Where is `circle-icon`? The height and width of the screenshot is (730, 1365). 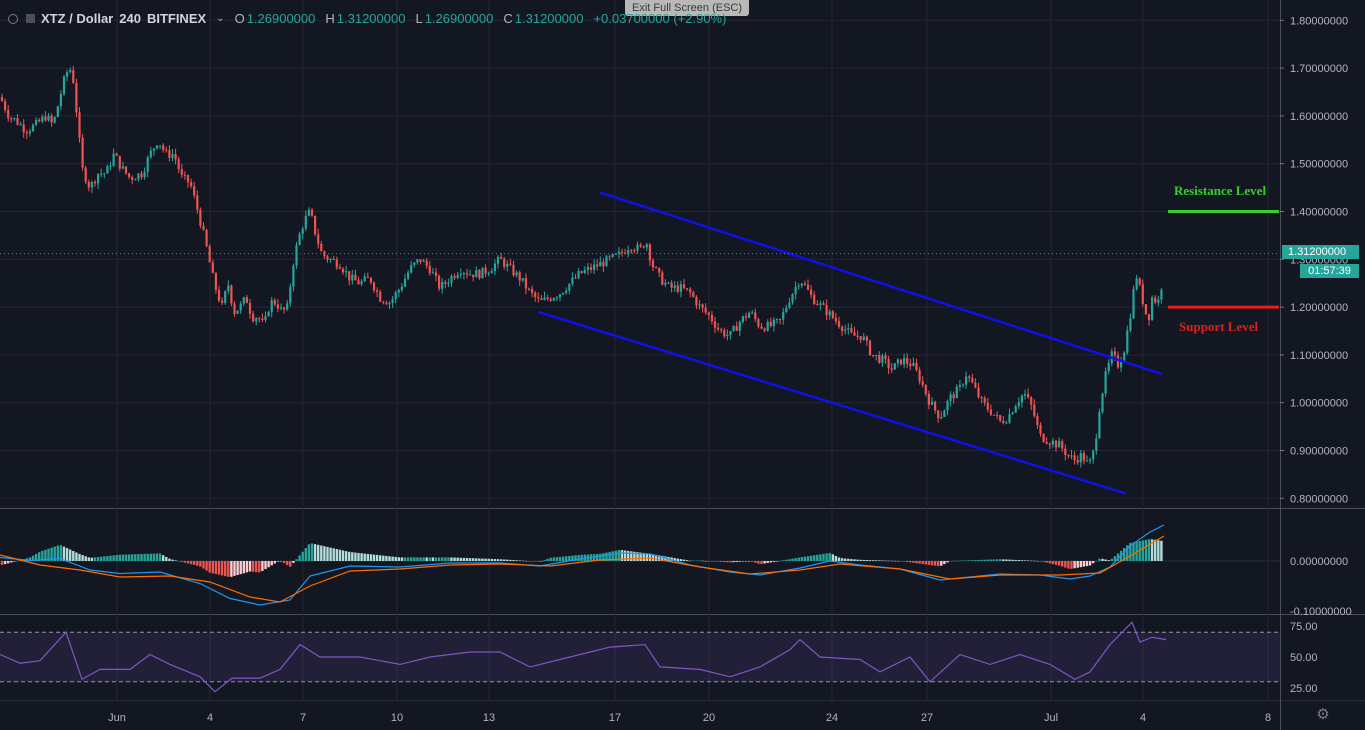 circle-icon is located at coordinates (13, 18).